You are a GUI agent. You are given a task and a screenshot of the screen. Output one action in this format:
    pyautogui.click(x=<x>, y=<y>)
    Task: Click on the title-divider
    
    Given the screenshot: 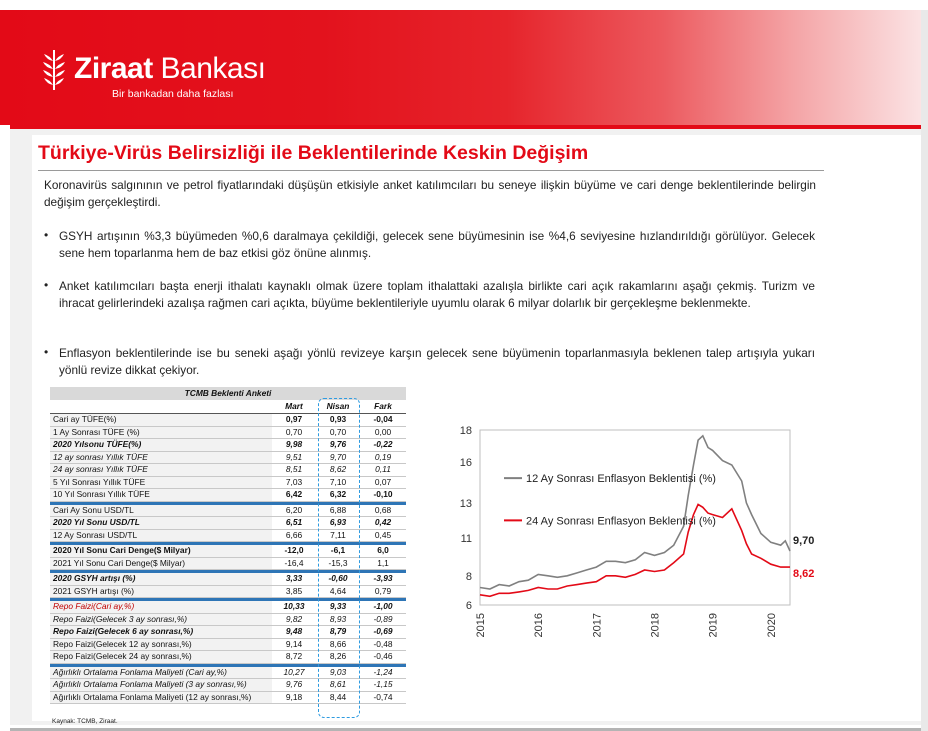 What is the action you would take?
    pyautogui.click(x=431, y=170)
    